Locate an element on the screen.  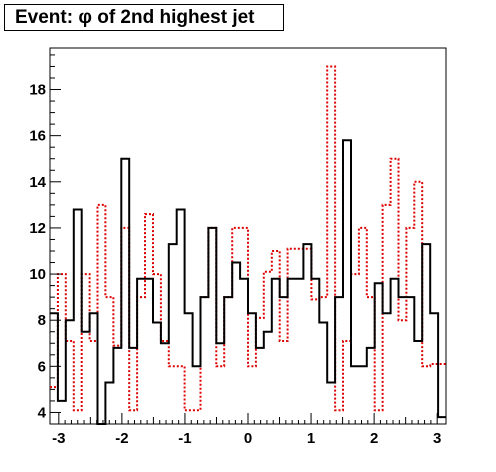
y-tick-label: 6 is located at coordinates (42, 366).